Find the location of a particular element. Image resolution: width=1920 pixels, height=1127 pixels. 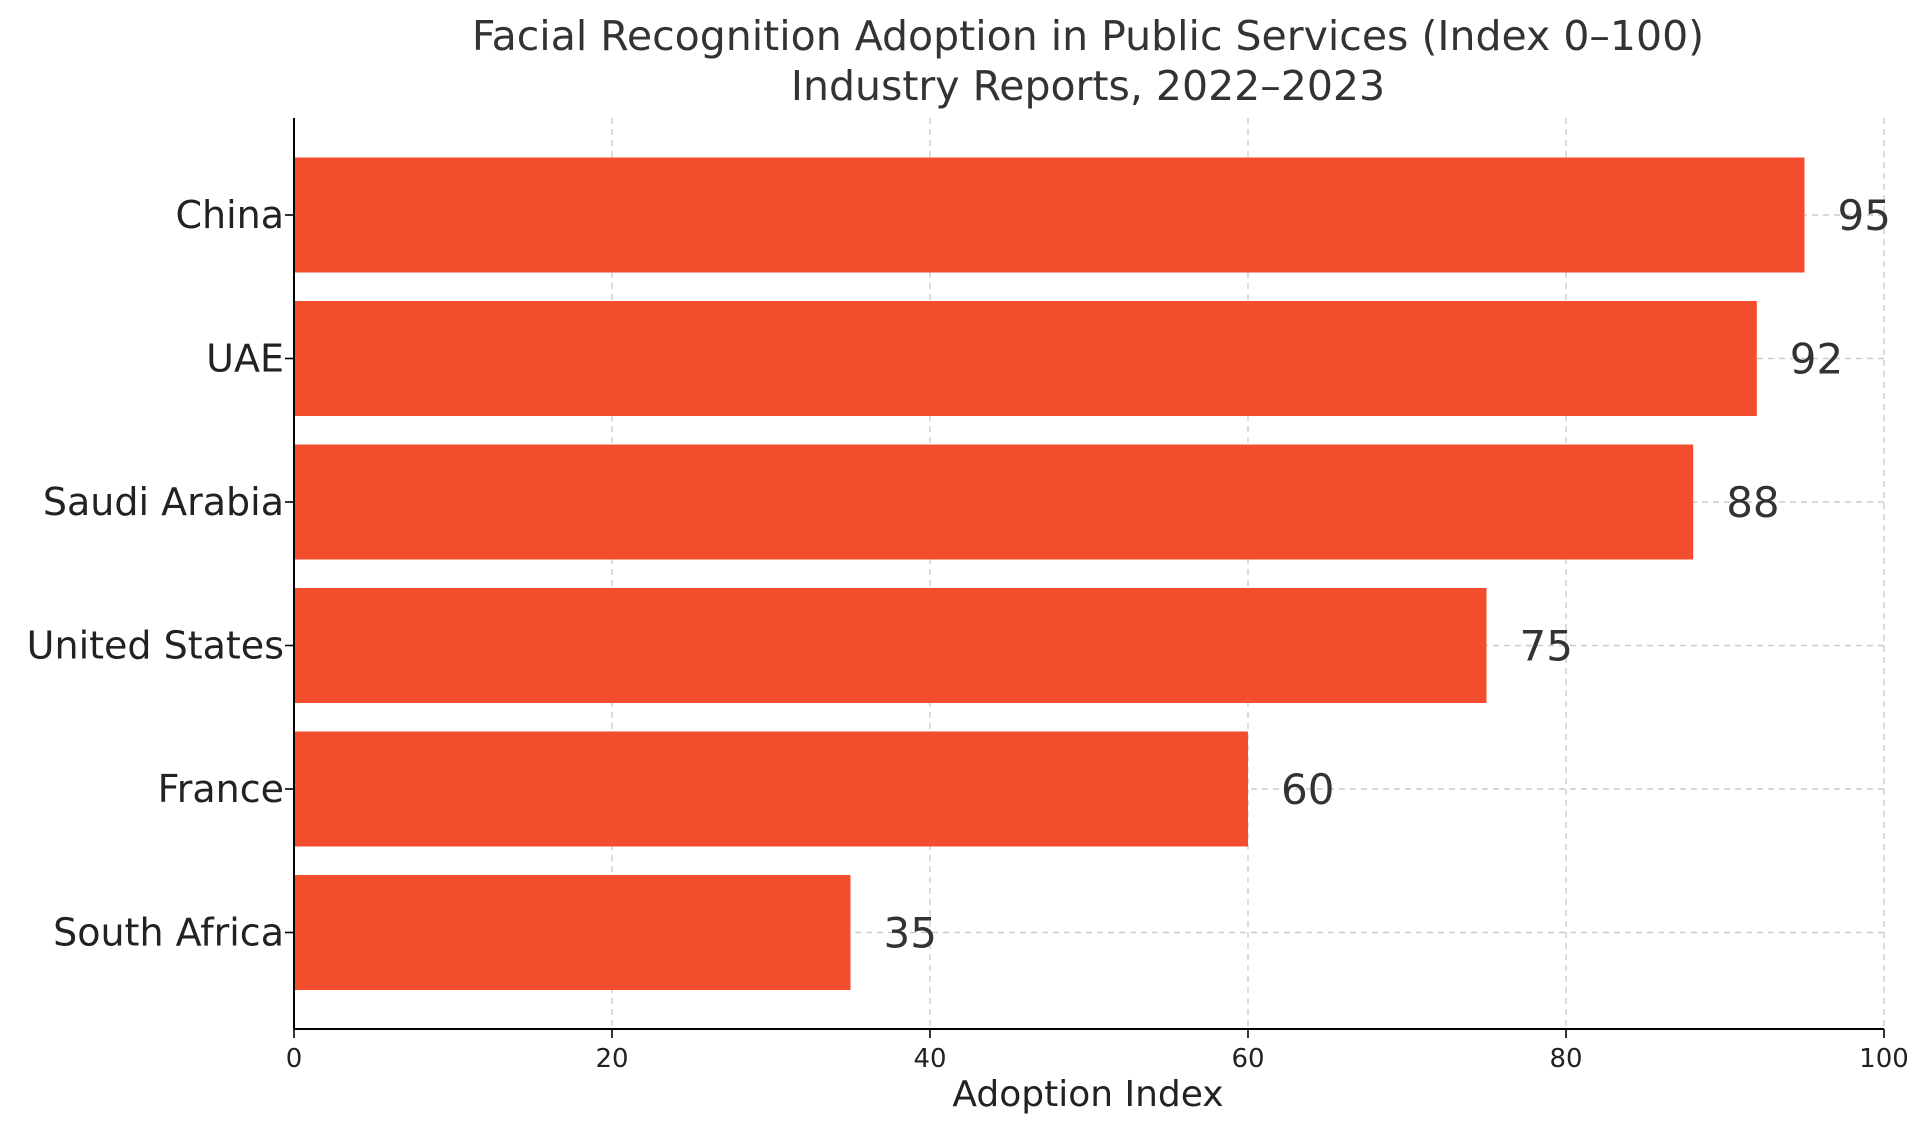

bar-france is located at coordinates (771, 789).